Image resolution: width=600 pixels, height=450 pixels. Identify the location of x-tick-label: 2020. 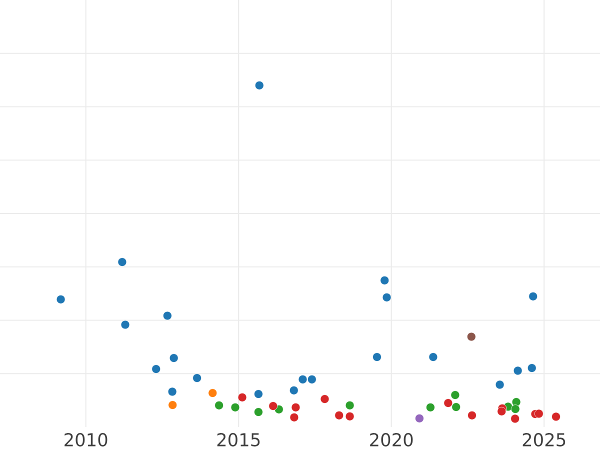
(391, 439).